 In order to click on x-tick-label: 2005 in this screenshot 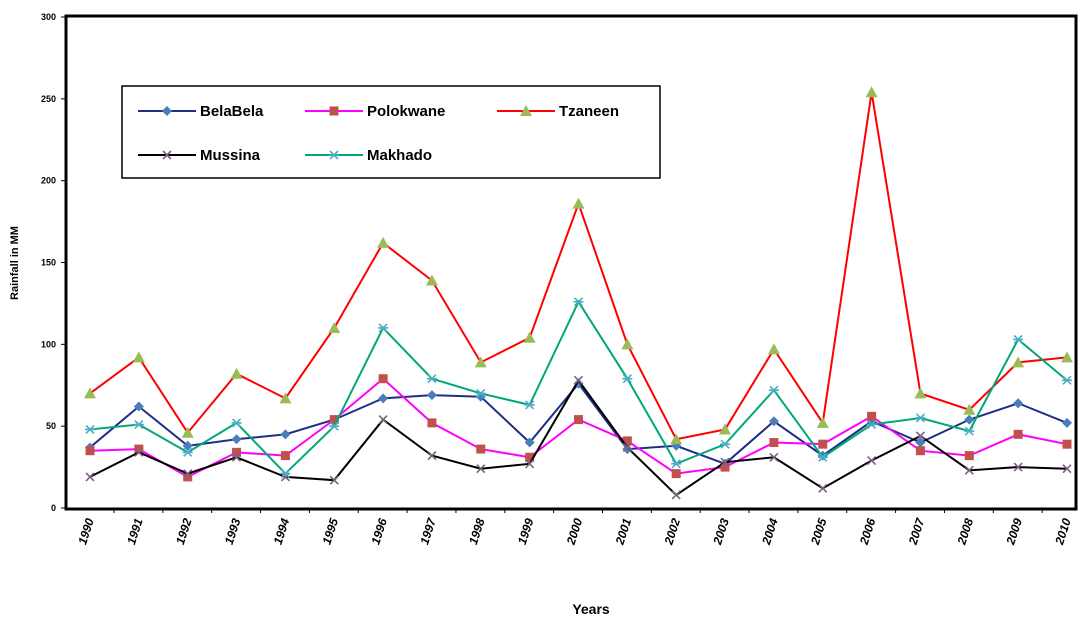, I will do `click(819, 531)`.